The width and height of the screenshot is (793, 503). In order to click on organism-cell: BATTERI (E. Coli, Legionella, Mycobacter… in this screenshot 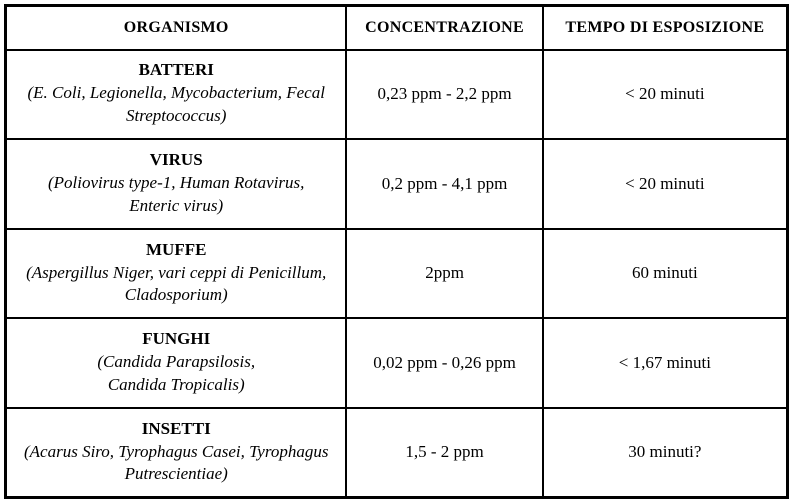, I will do `click(176, 94)`.